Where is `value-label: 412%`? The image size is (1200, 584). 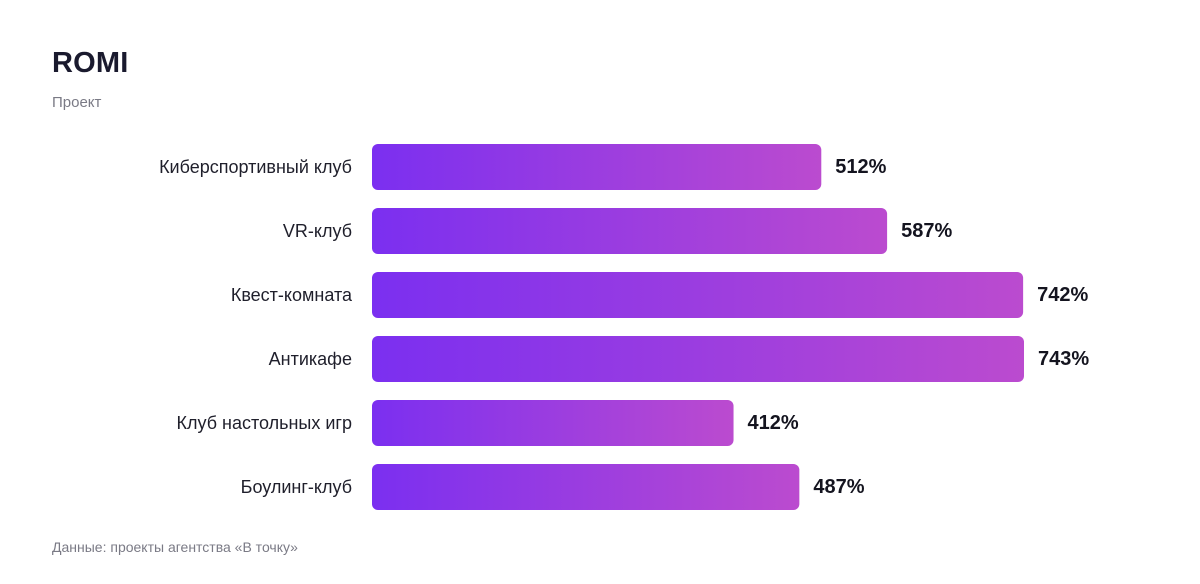 value-label: 412% is located at coordinates (773, 423).